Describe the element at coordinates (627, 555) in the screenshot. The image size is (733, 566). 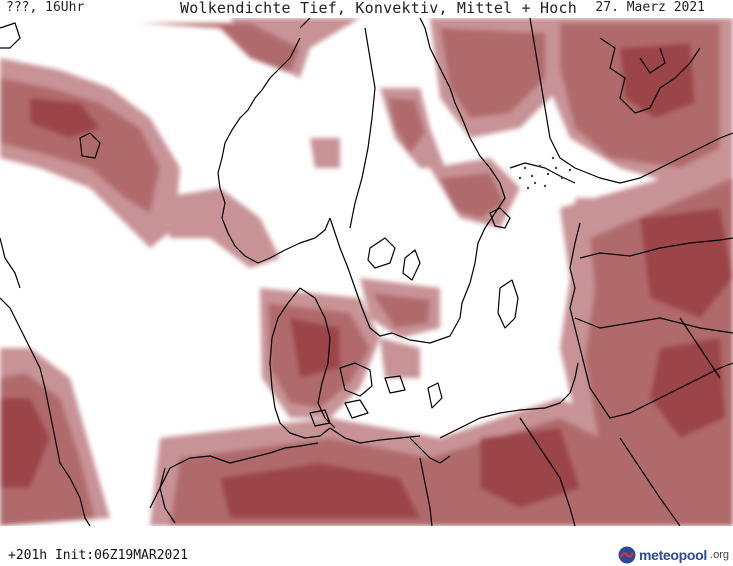
I see `meteopool-logo-icon` at that location.